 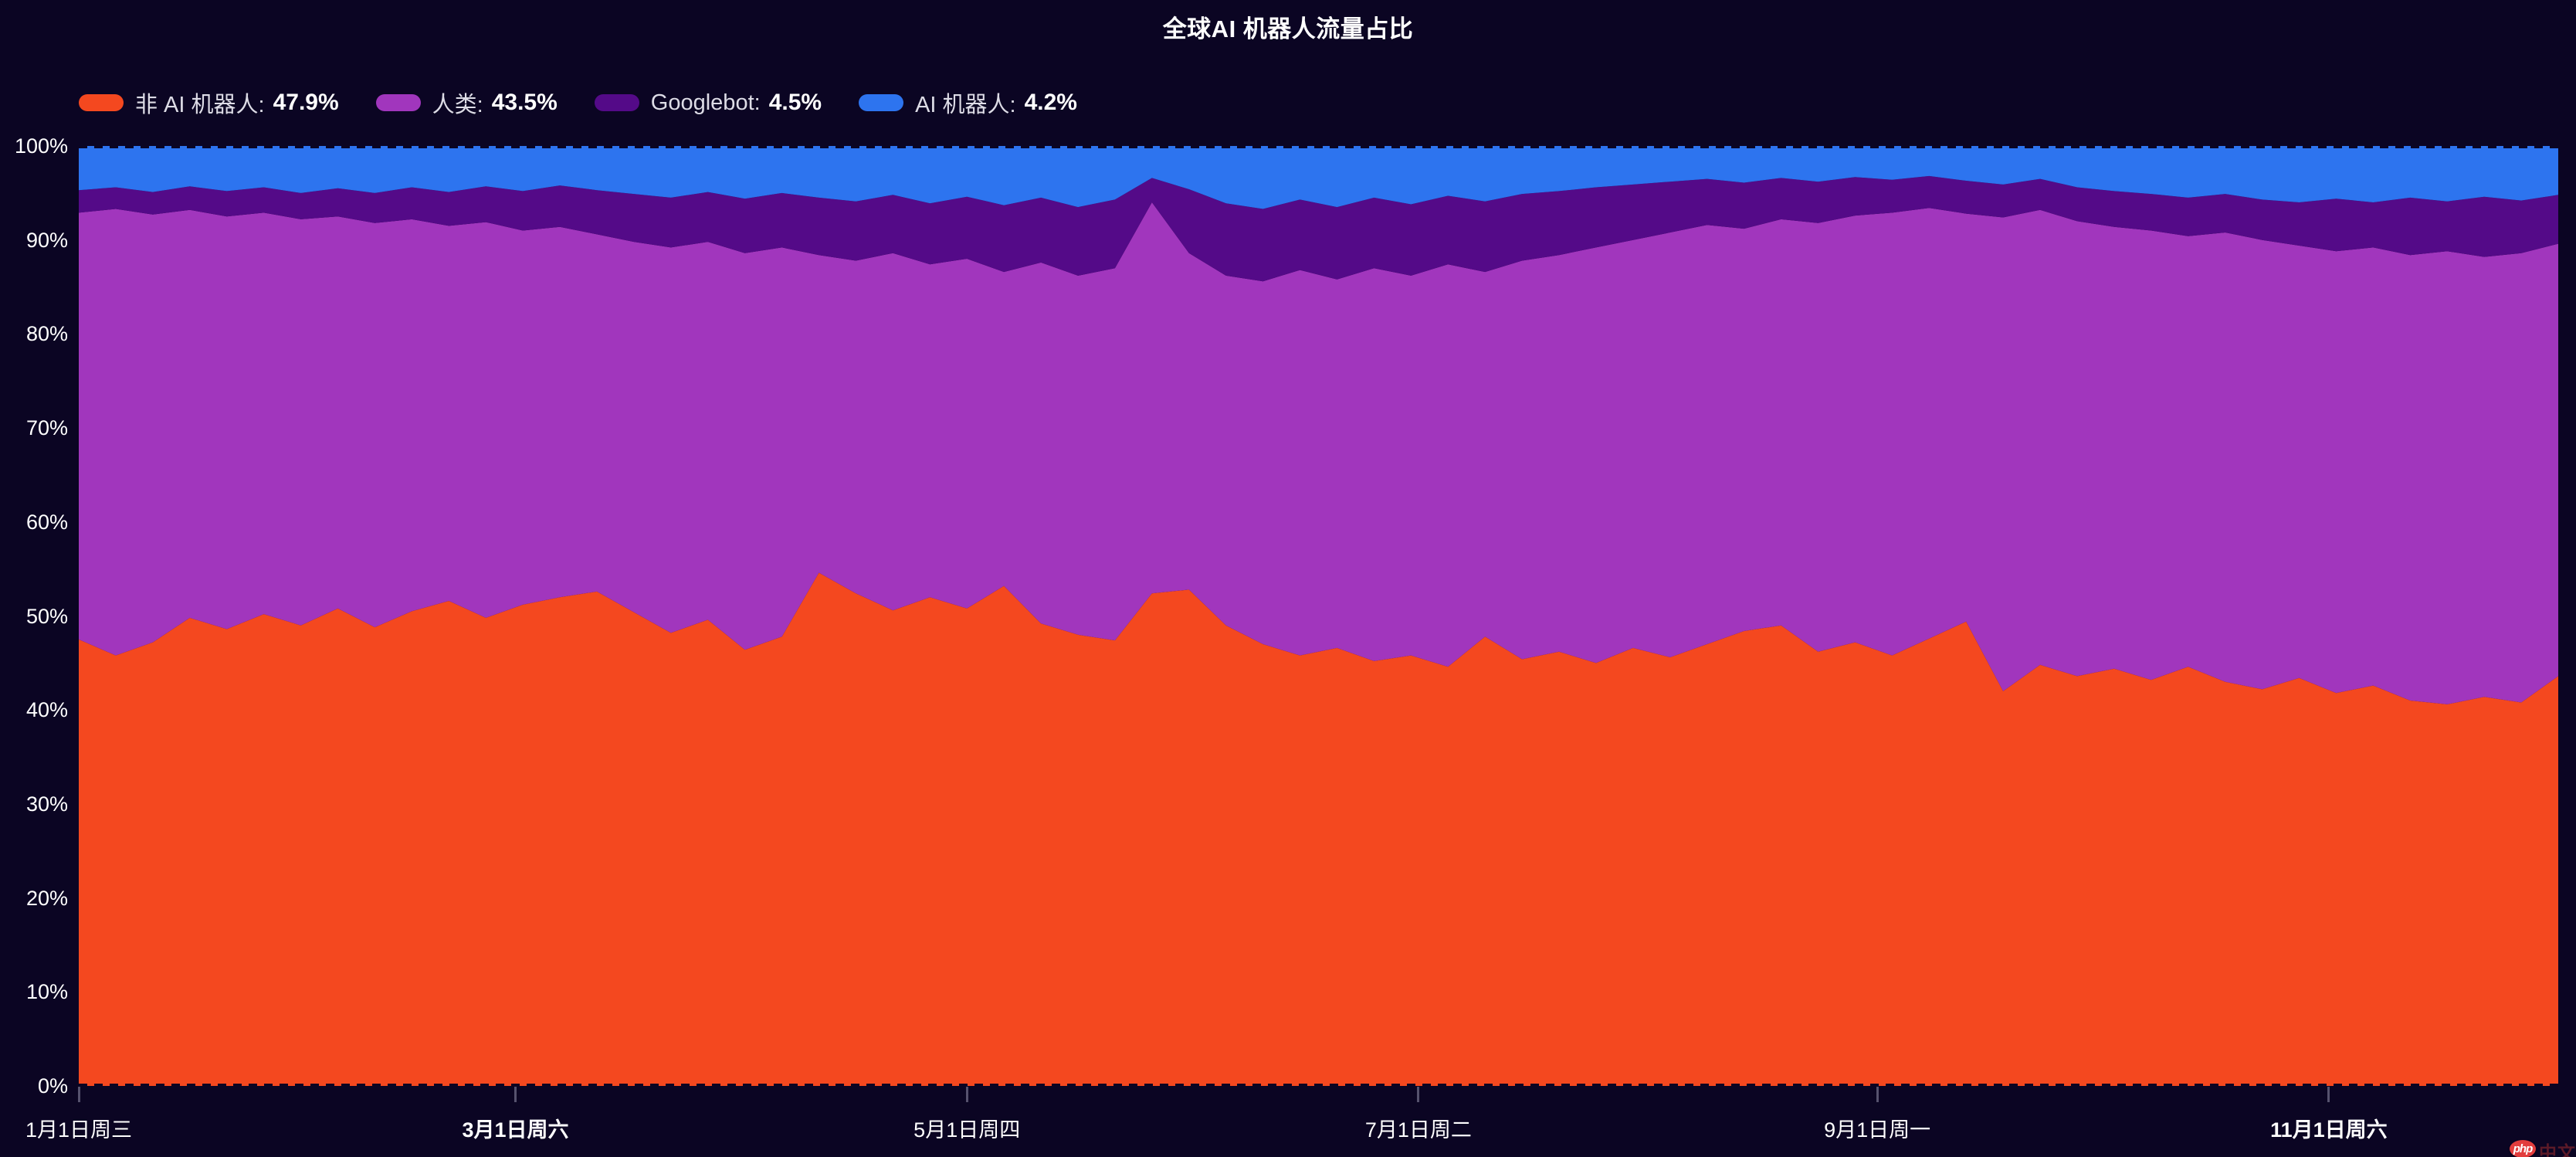 What do you see at coordinates (1050, 102) in the screenshot?
I see `legend-value: 4.2%` at bounding box center [1050, 102].